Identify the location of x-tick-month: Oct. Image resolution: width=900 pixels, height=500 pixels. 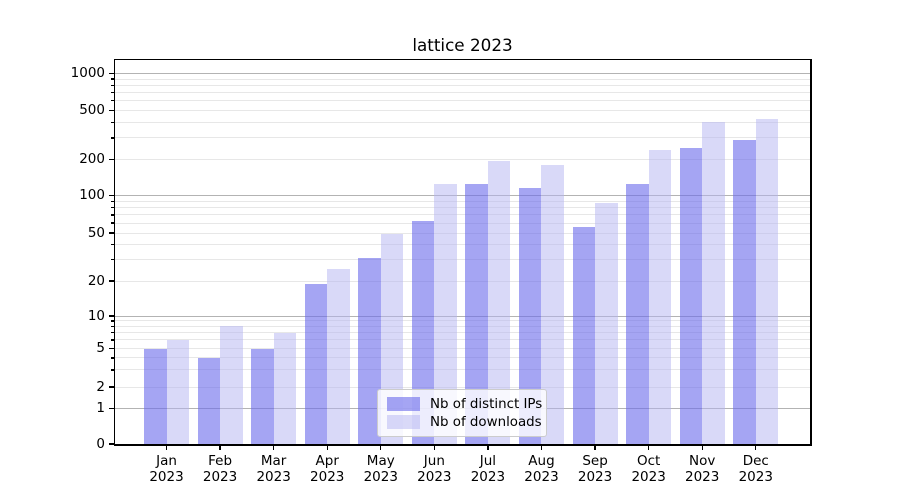
(648, 460).